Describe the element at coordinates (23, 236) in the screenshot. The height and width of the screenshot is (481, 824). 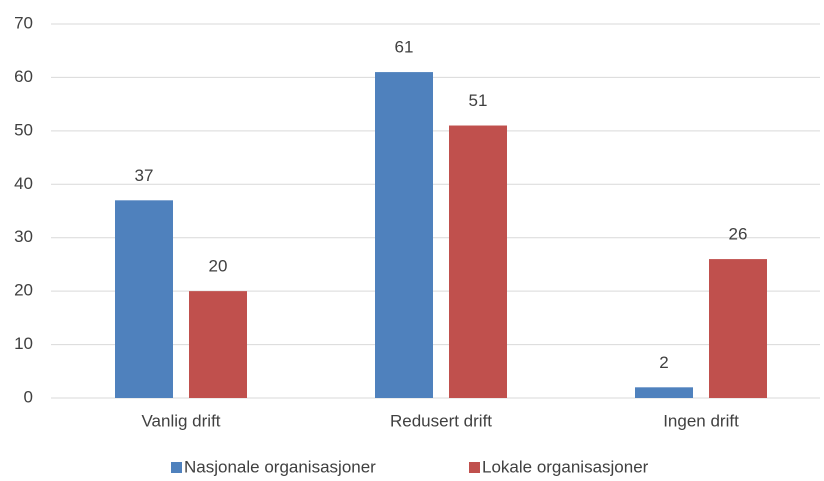
I see `y-tick-label: 30` at that location.